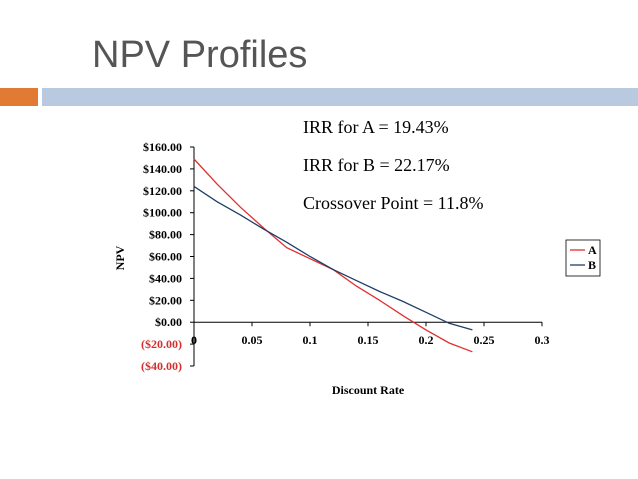 The image size is (638, 479). I want to click on y-tick-label: ($20.00), so click(161, 344).